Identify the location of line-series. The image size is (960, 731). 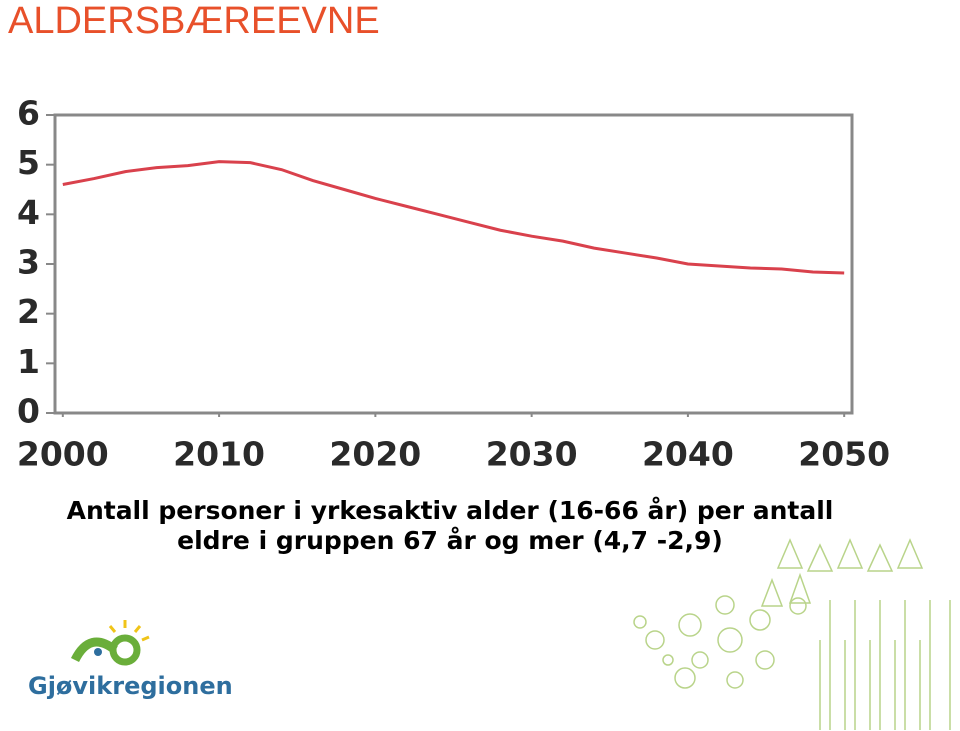
(453, 217).